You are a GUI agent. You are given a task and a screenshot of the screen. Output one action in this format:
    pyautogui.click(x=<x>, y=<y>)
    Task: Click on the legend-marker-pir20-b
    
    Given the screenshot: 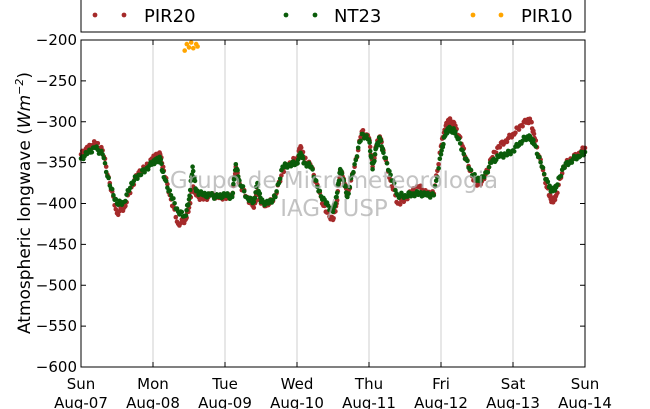 What is the action you would take?
    pyautogui.click(x=124, y=15)
    